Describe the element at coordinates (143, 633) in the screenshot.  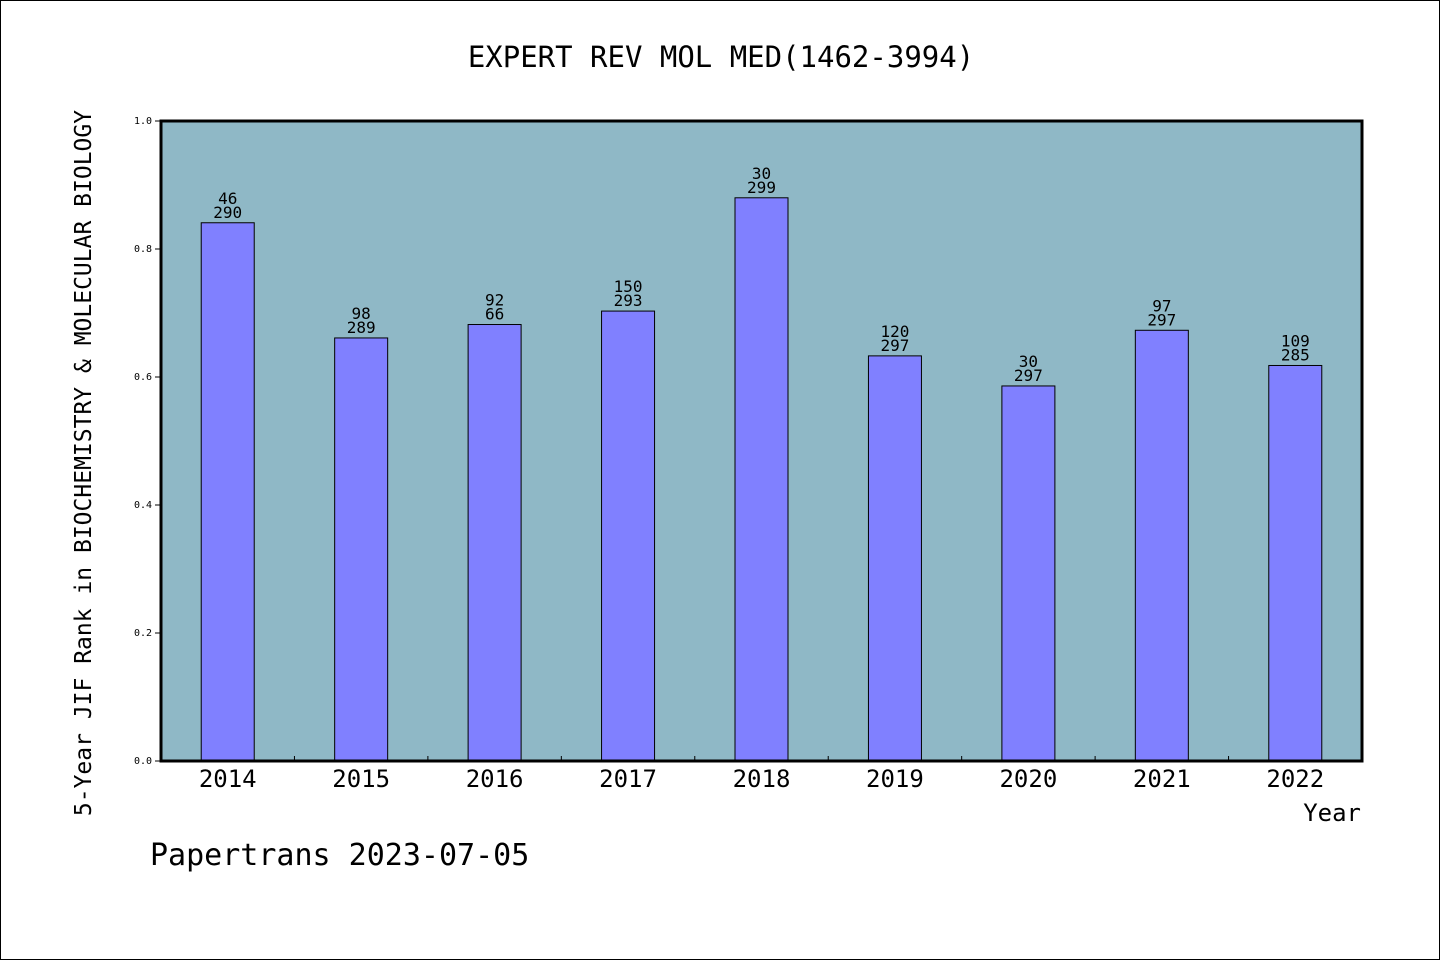
I see `y-tick-label: 0.2` at that location.